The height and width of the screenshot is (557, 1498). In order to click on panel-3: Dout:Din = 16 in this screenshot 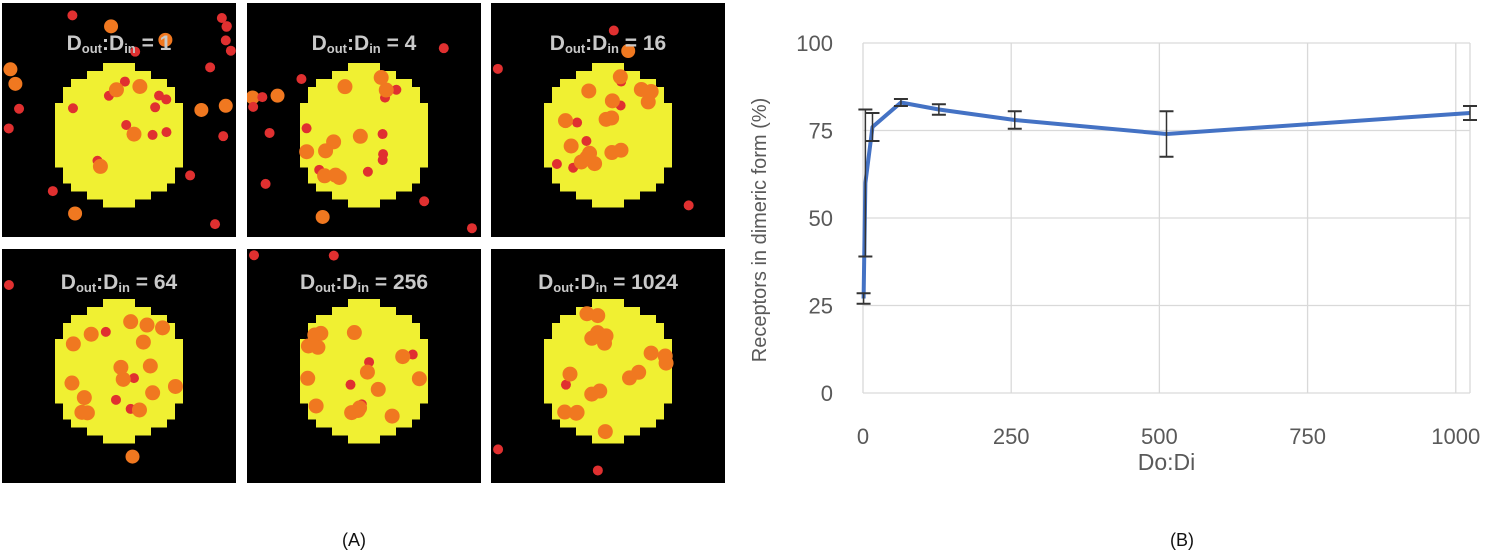, I will do `click(608, 120)`.